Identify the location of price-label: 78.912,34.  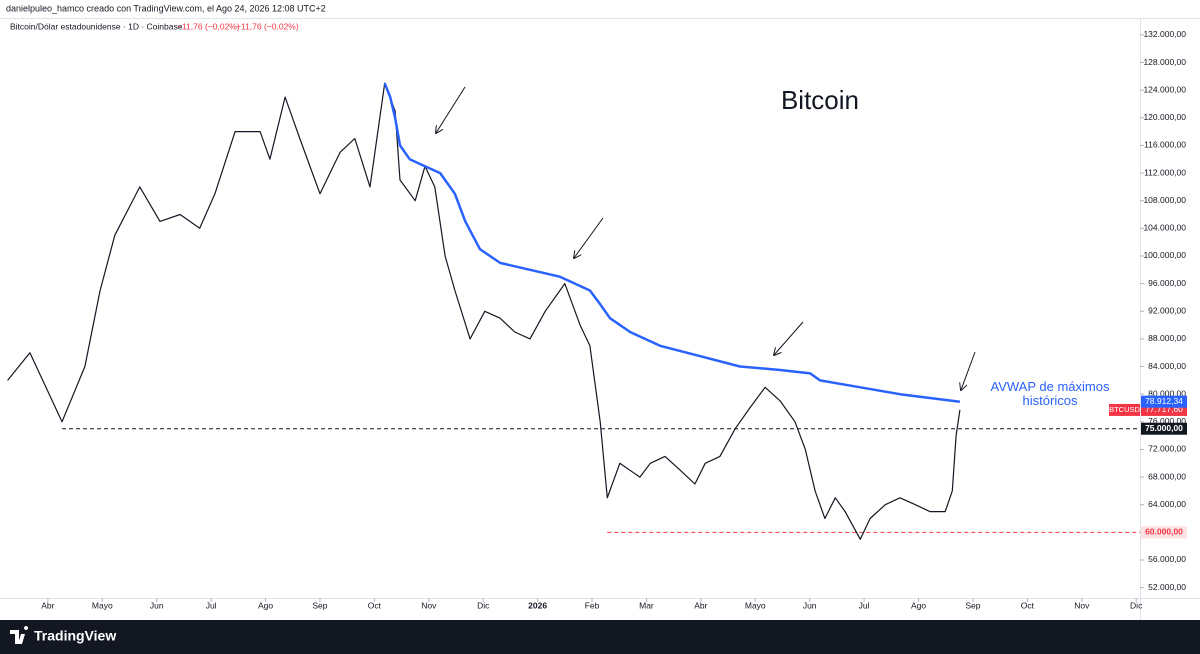
(1164, 401).